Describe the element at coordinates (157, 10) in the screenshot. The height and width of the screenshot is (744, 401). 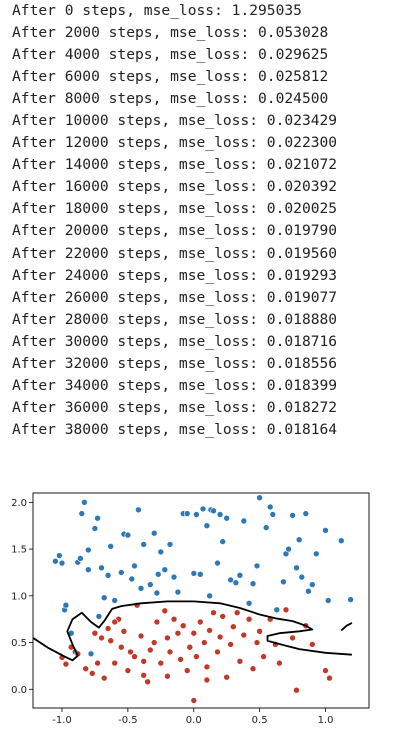
I see `log-line: After 0 steps, mse_loss: 1.295035` at that location.